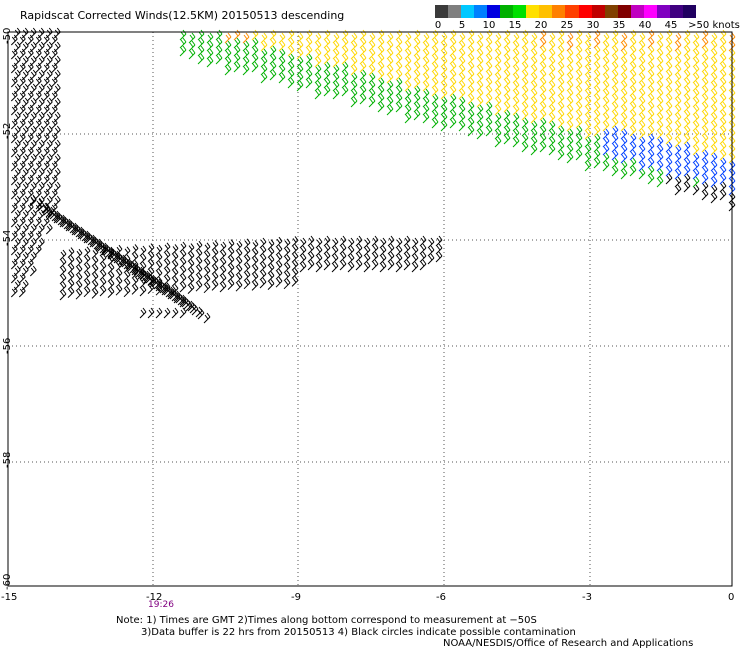  Describe the element at coordinates (9, 597) in the screenshot. I see `x-tick-label: -15` at that location.